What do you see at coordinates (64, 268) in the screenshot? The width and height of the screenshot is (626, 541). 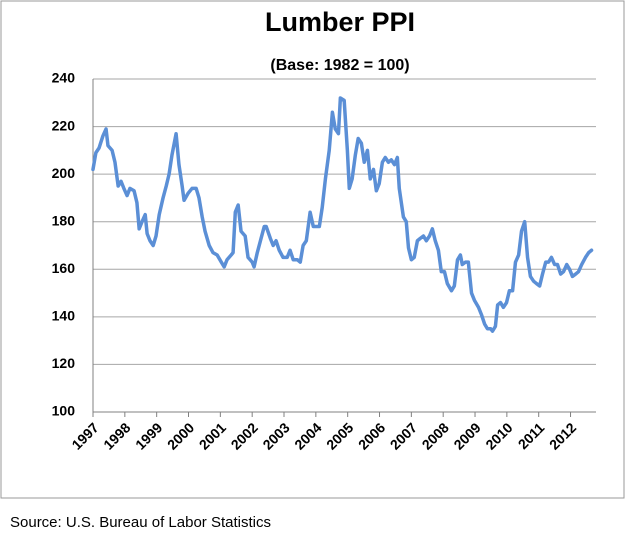 I see `y-tick-label: 160` at bounding box center [64, 268].